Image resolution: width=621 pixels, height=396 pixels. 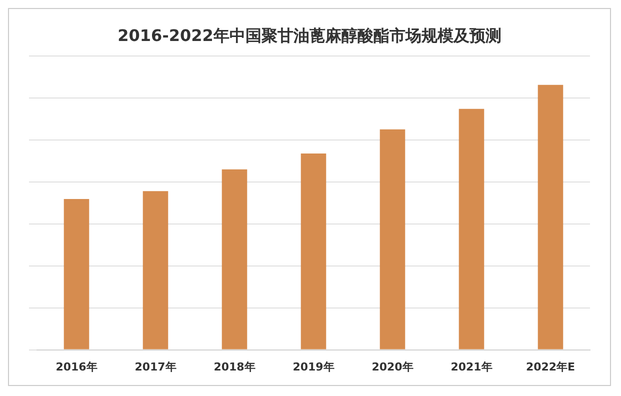 What do you see at coordinates (235, 367) in the screenshot?
I see `x-tick-label: 2018年` at bounding box center [235, 367].